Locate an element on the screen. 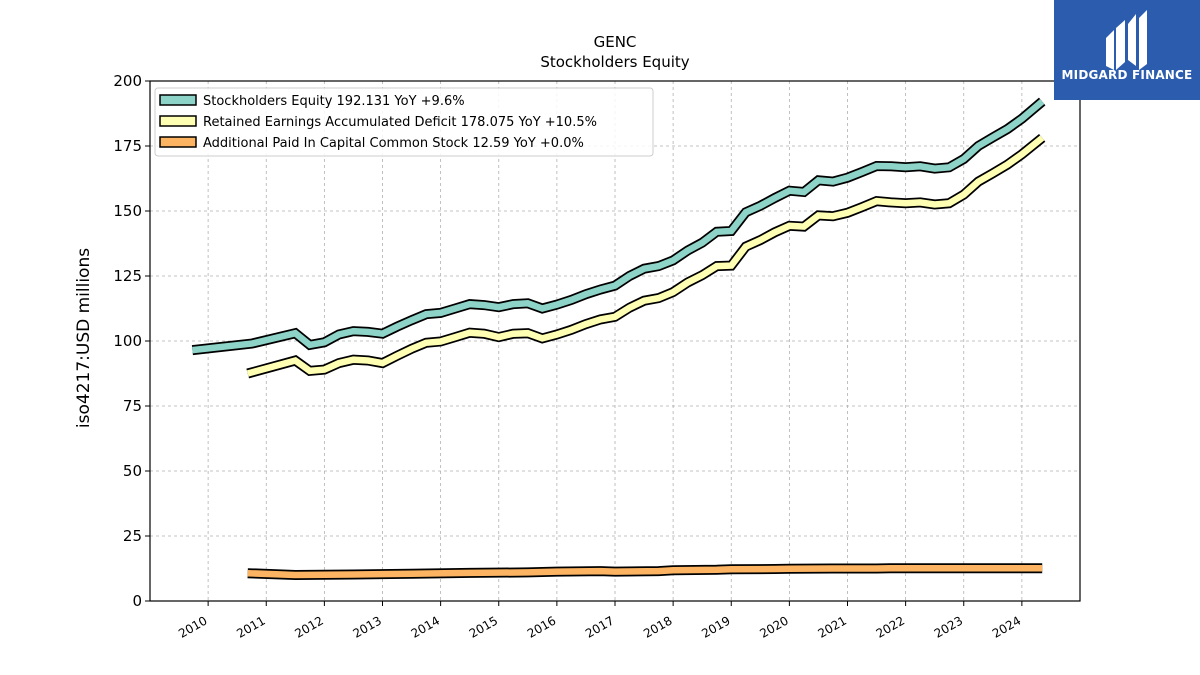 The image size is (1200, 675). brand-name: MIDGARD FINANCE is located at coordinates (1127, 75).